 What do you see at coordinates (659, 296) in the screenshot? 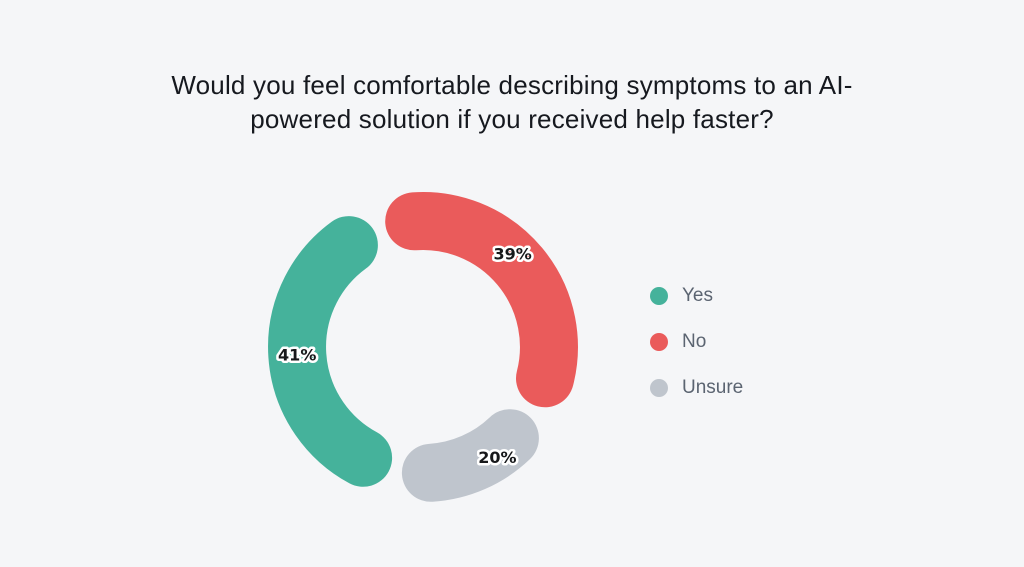
I see `legend-swatch-yes` at bounding box center [659, 296].